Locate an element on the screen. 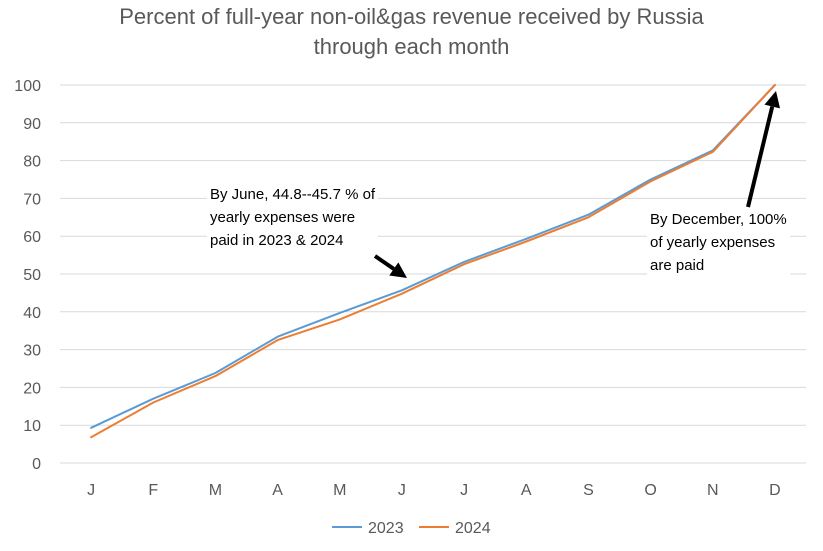 The width and height of the screenshot is (823, 551). arrow-to-june is located at coordinates (390, 266).